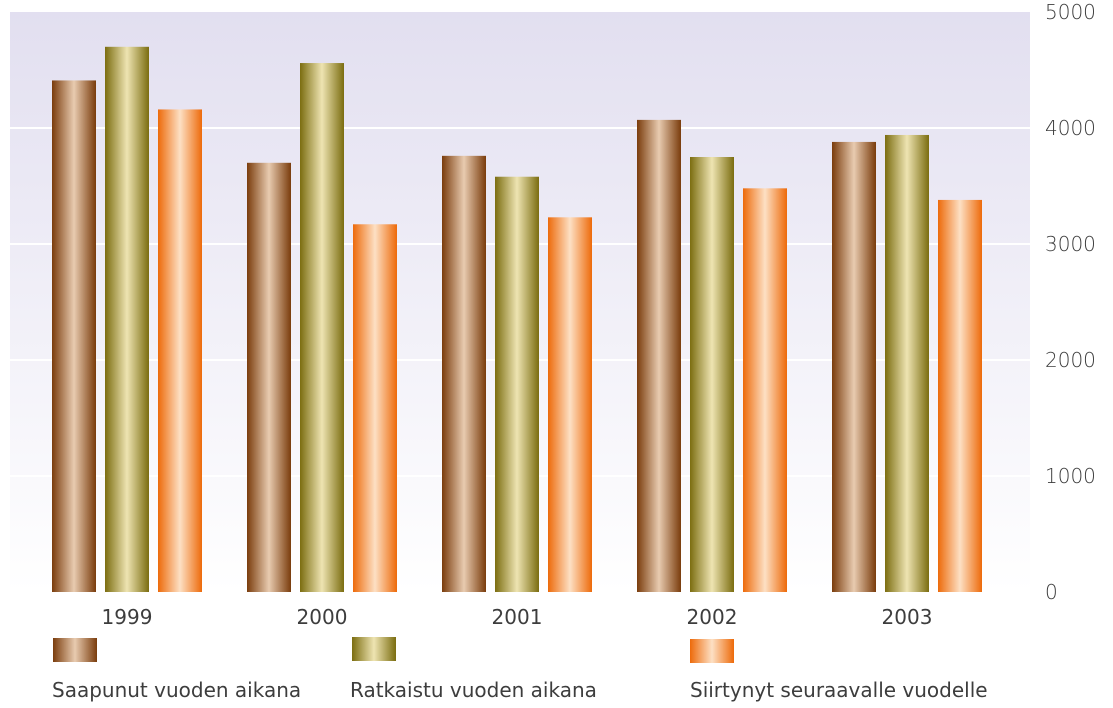 This screenshot has height=708, width=1113. I want to click on y-tick-label: 2000, so click(1070, 360).